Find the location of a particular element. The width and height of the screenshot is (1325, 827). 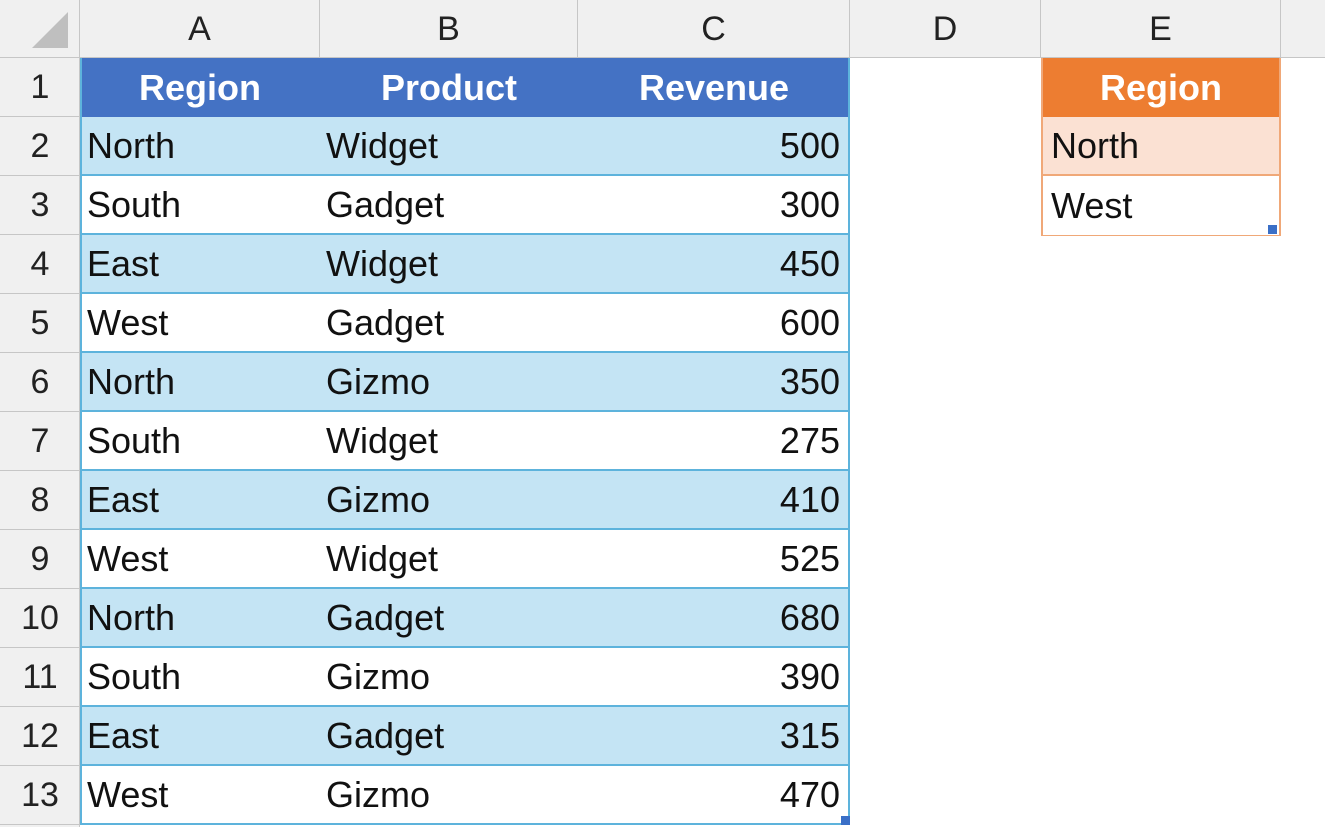

cell-revenue: 500 is located at coordinates (809, 145).